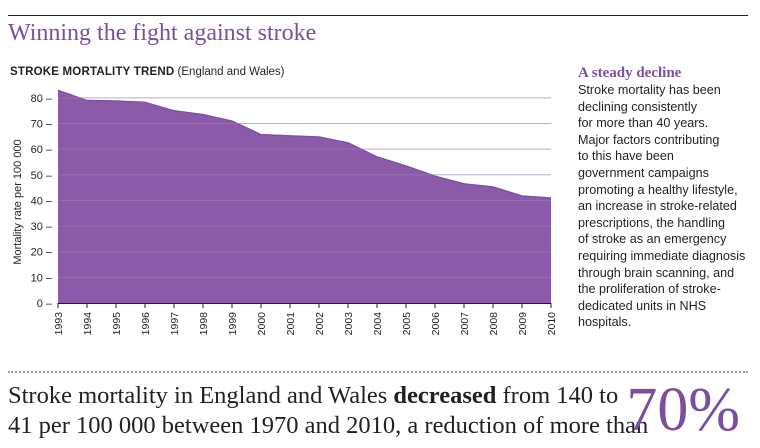 Image resolution: width=760 pixels, height=448 pixels. Describe the element at coordinates (45, 304) in the screenshot. I see `y-tick-label: 0 –` at that location.